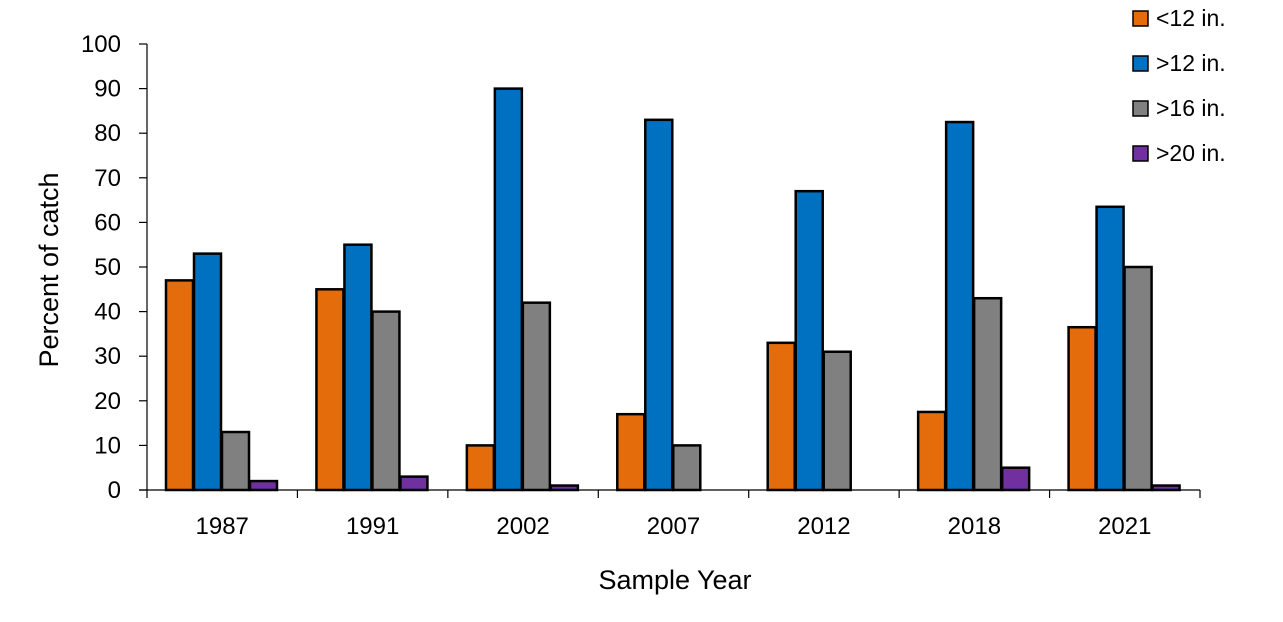 Image resolution: width=1283 pixels, height=622 pixels. Describe the element at coordinates (1191, 18) in the screenshot. I see `legend-label-series-1: <12 in.` at that location.